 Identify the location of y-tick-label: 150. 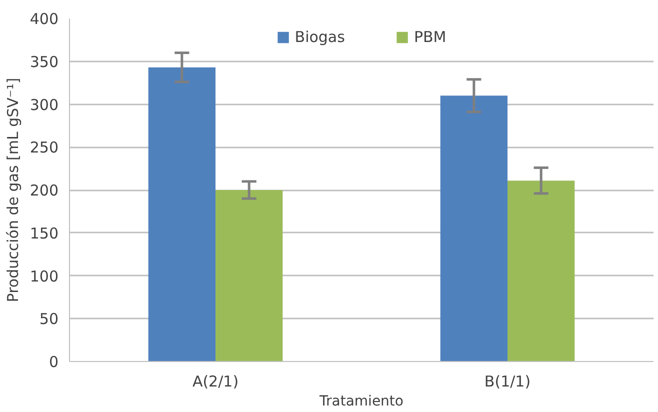
(44, 233).